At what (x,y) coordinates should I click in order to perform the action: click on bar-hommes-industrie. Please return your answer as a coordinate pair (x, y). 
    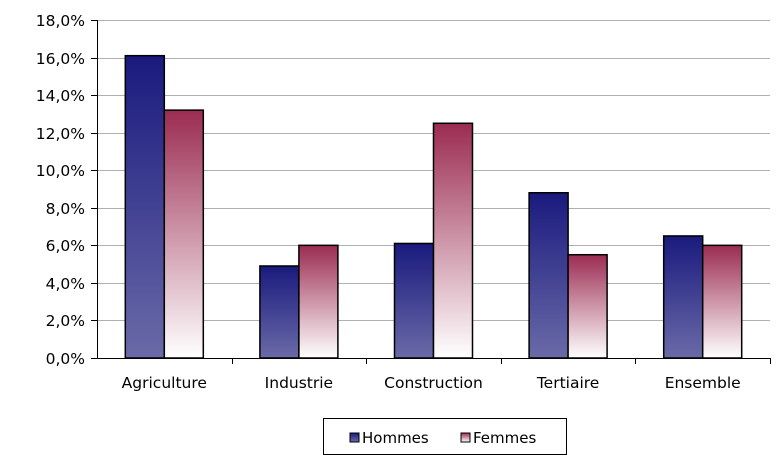
    Looking at the image, I should click on (279, 312).